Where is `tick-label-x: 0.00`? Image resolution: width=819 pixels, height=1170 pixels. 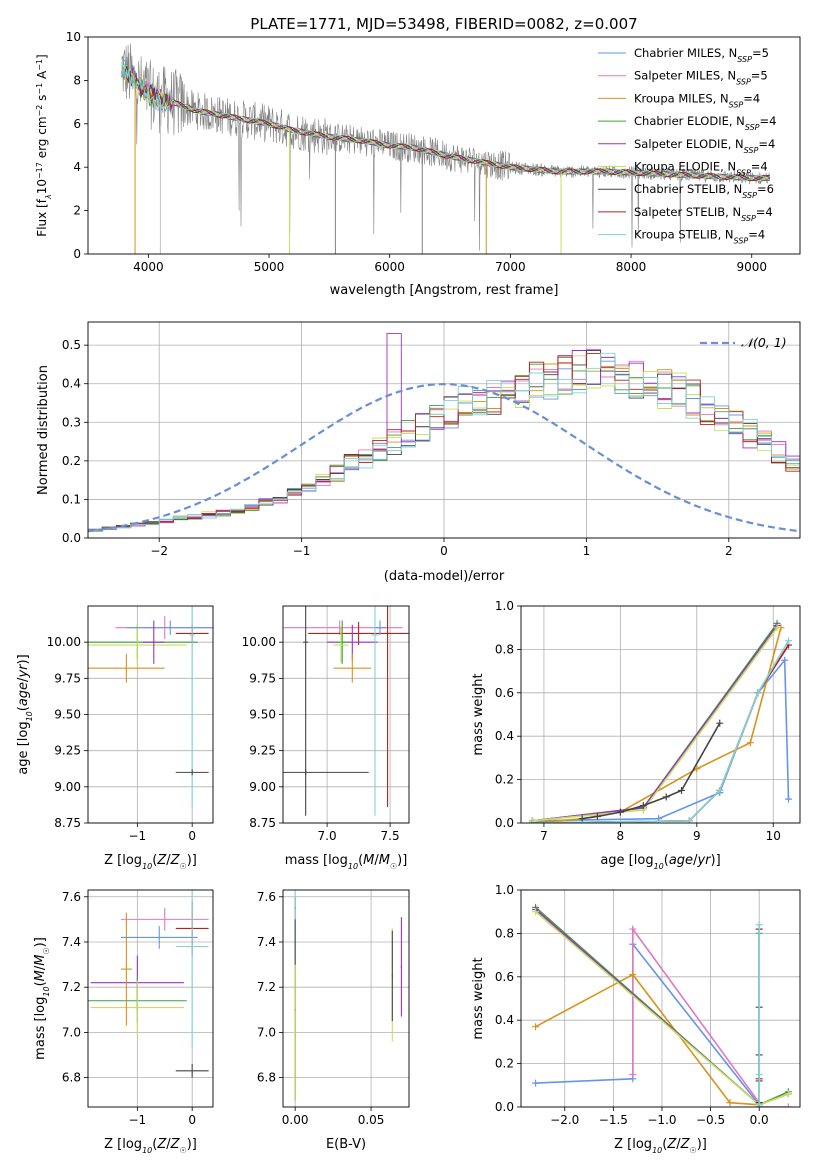 tick-label-x: 0.00 is located at coordinates (295, 1120).